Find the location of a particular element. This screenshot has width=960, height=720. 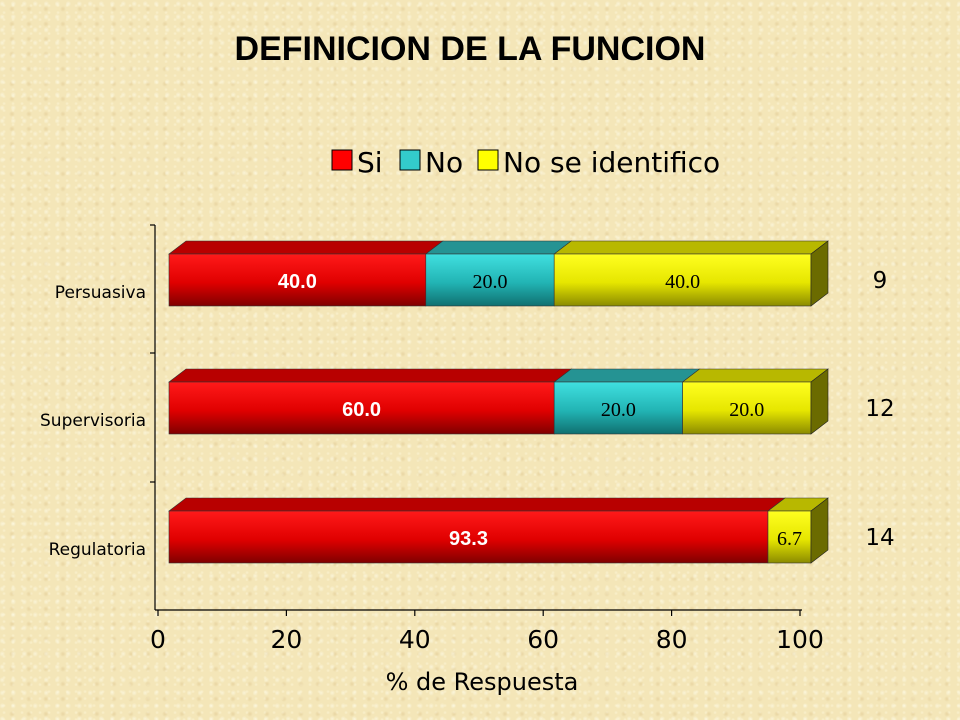

legend-label-1: No is located at coordinates (444, 162).